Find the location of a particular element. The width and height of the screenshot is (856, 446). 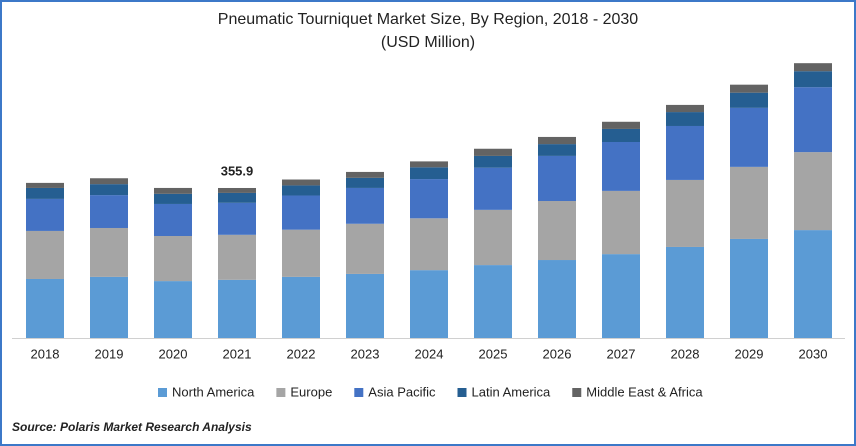

legend-label: Asia Pacific is located at coordinates (402, 391).